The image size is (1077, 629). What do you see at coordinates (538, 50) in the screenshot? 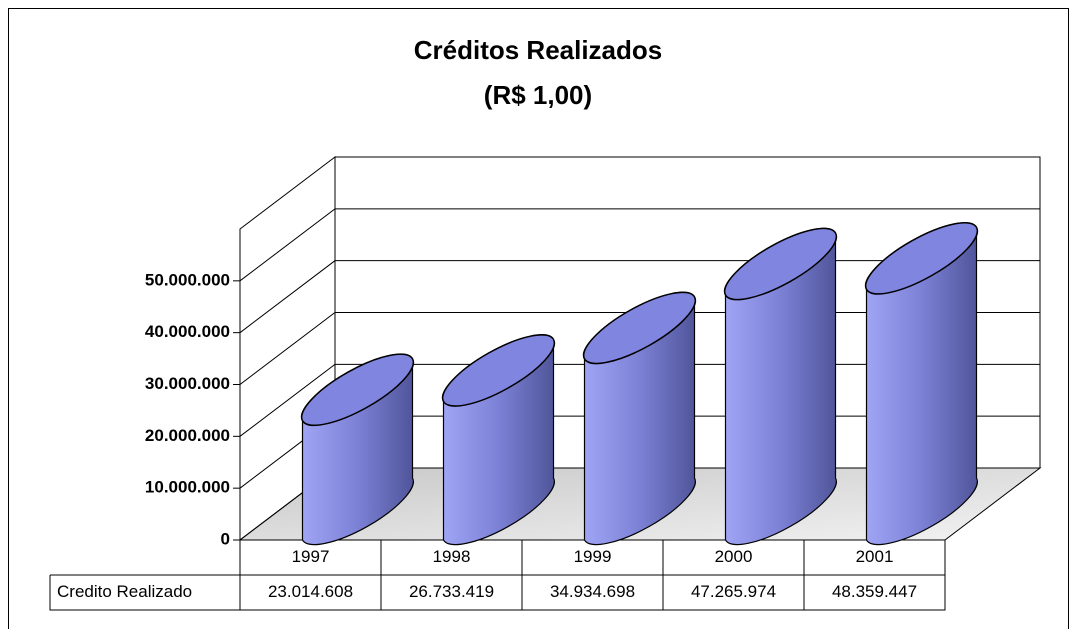
I see `chart-title: Créditos Realizados` at bounding box center [538, 50].